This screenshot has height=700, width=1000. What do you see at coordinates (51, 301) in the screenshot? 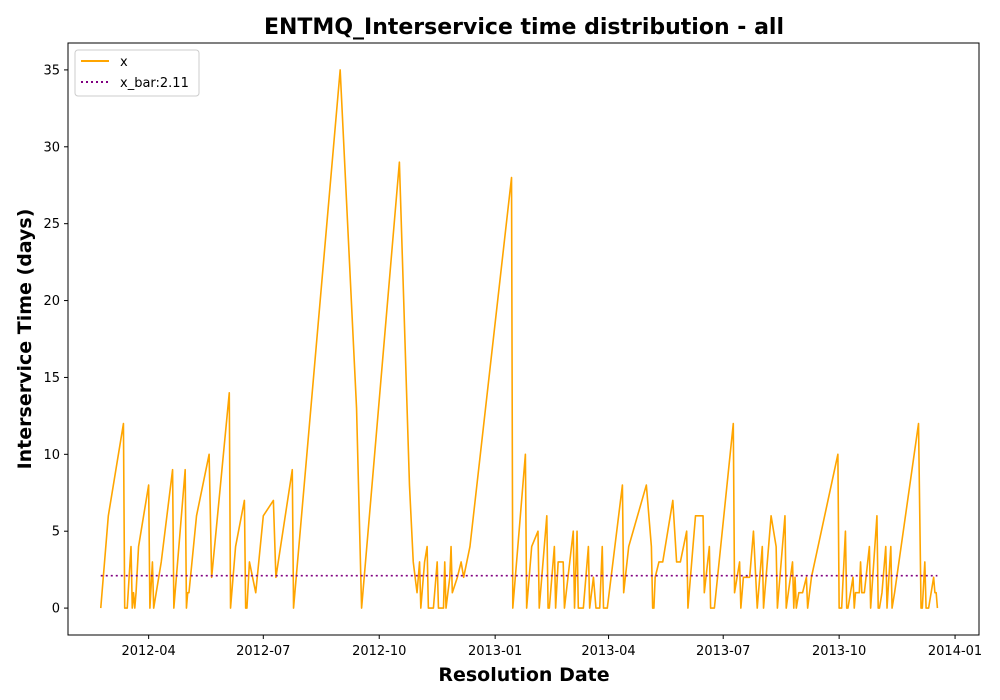
I see `y-tick-label: 20` at bounding box center [51, 301].